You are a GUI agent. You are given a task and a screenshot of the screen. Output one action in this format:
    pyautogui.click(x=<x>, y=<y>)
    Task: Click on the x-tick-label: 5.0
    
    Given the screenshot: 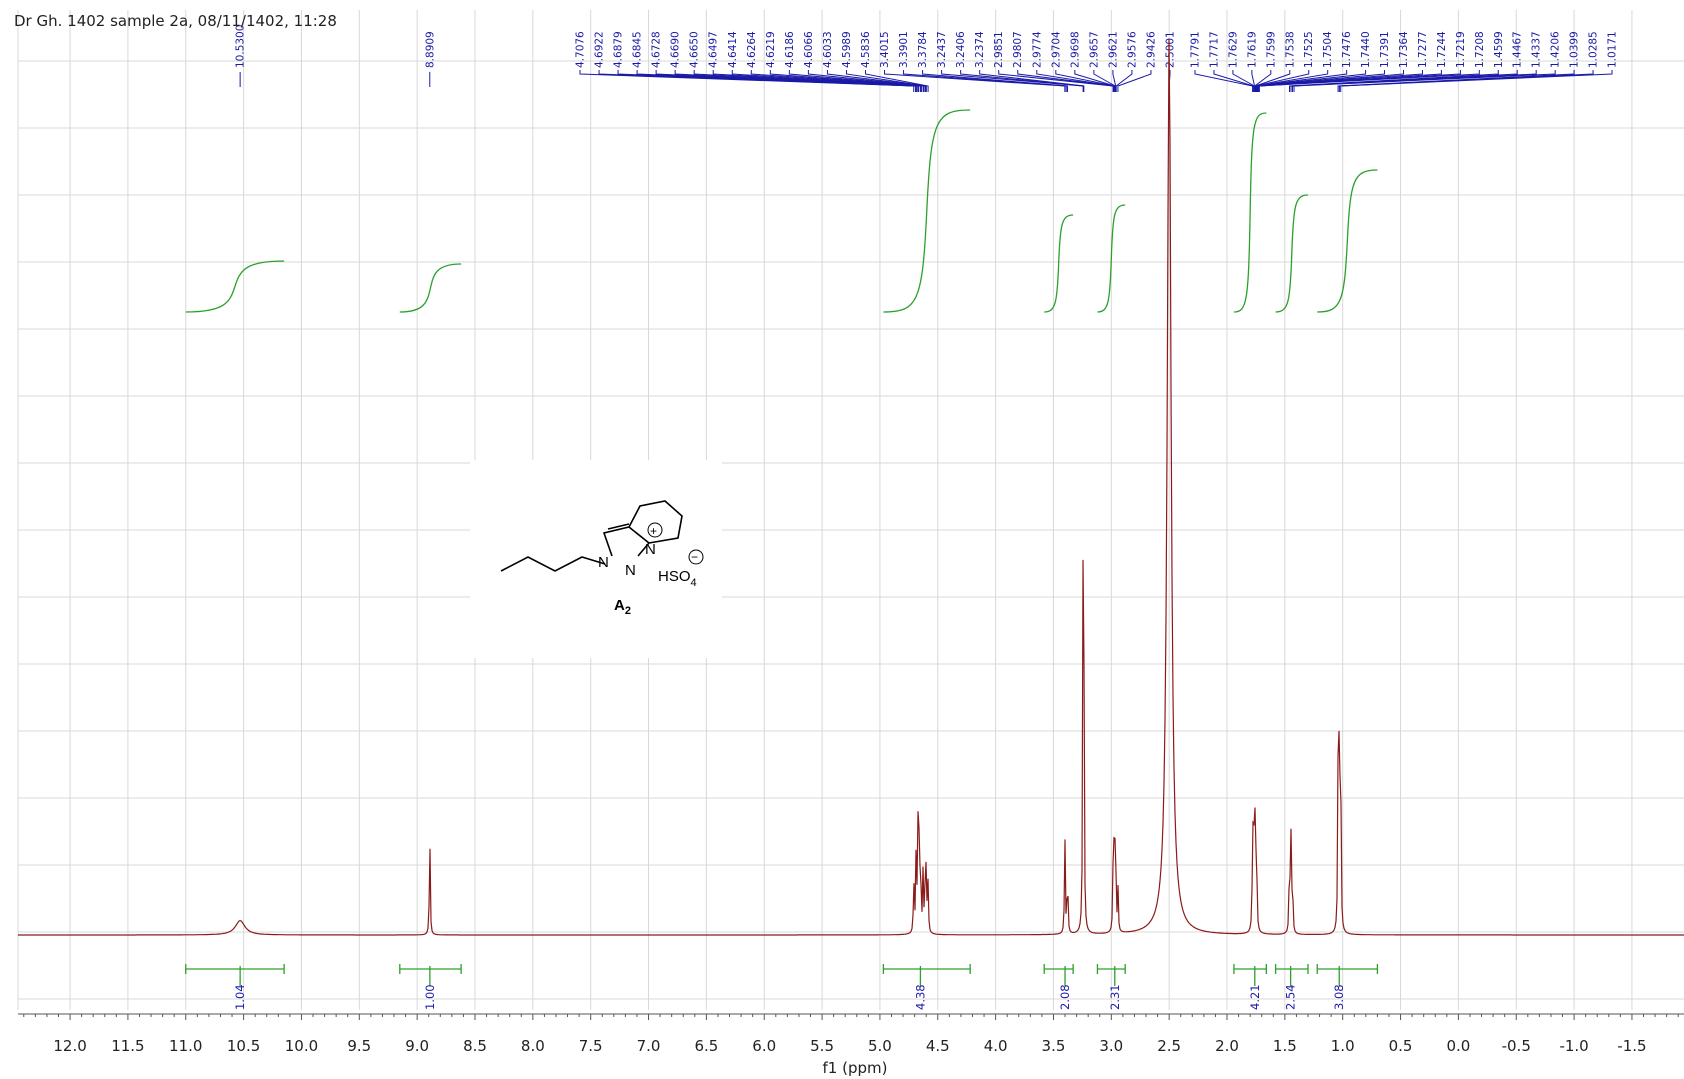 What is the action you would take?
    pyautogui.click(x=880, y=1046)
    